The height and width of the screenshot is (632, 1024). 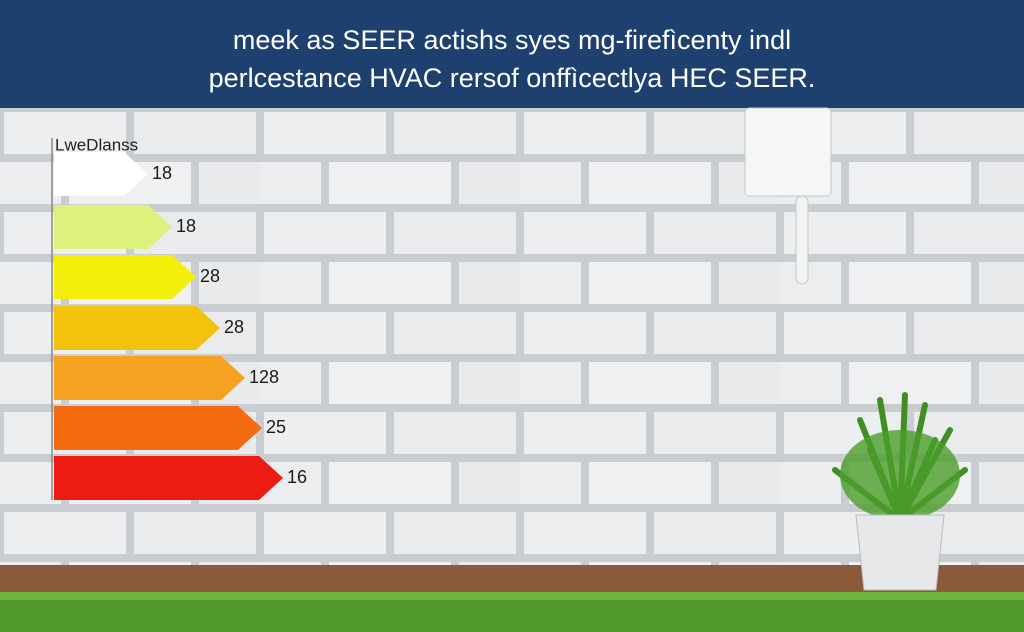 What do you see at coordinates (96, 144) in the screenshot?
I see `legend-title: LweDlanss` at bounding box center [96, 144].